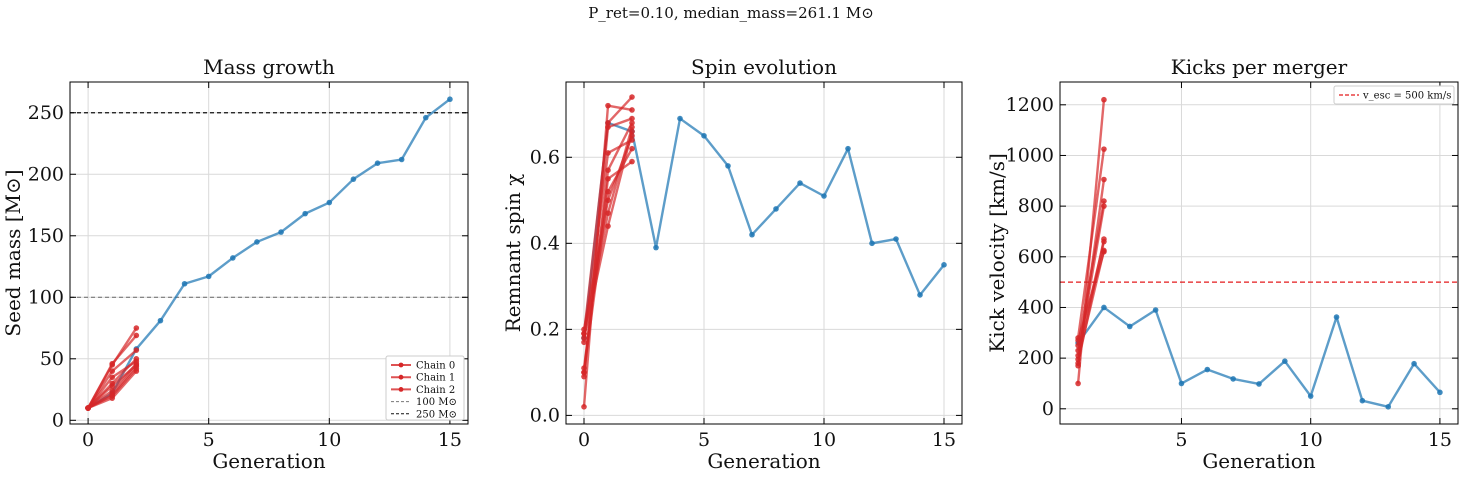 This screenshot has width=1462, height=481. Describe the element at coordinates (545, 329) in the screenshot. I see `y-tick-label: 0.2` at that location.